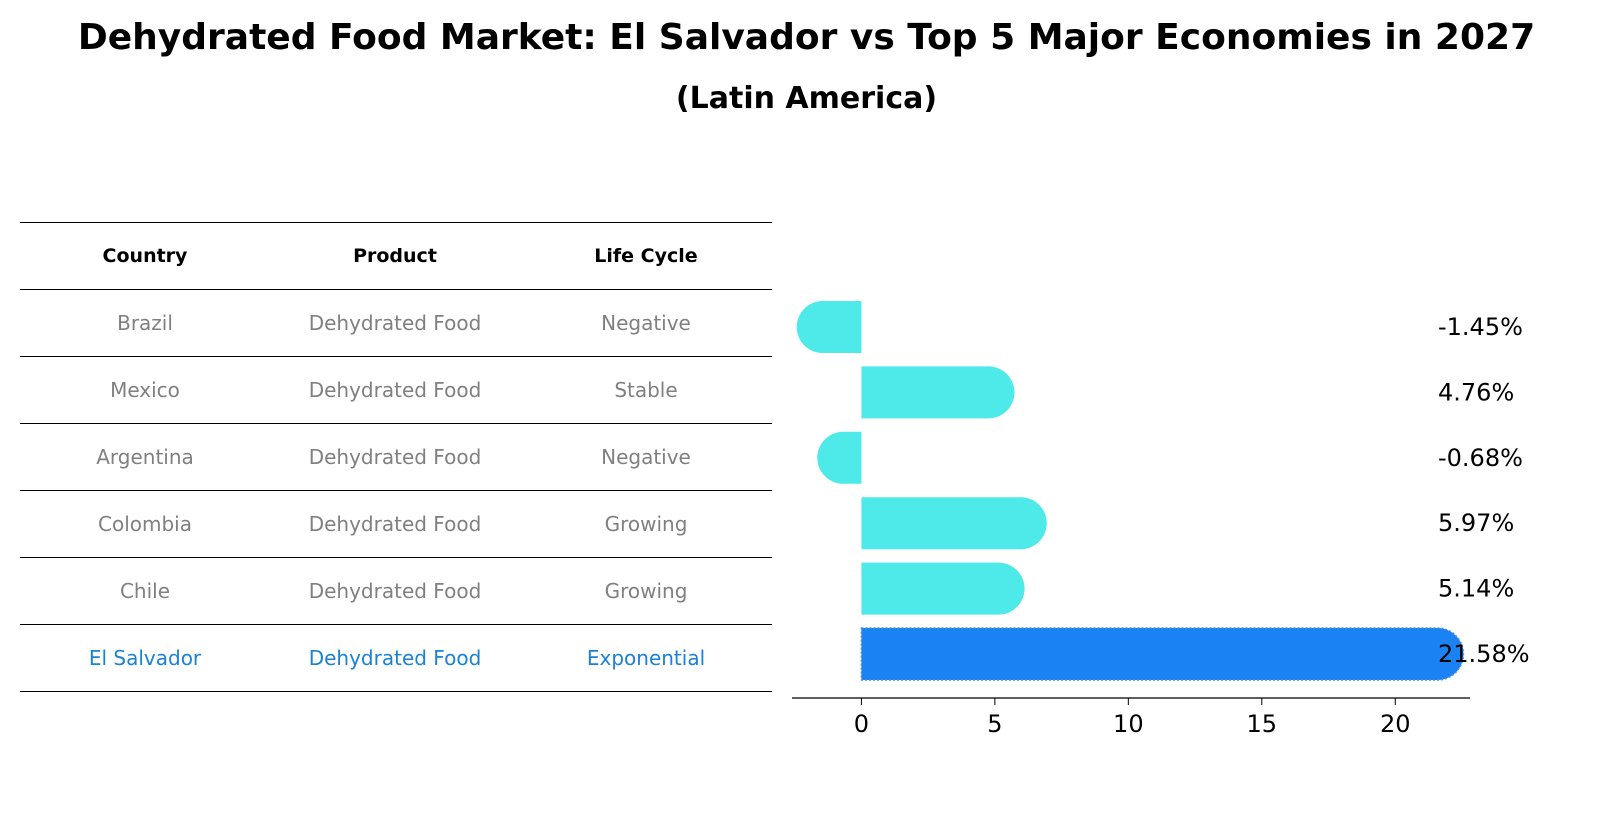 The width and height of the screenshot is (1613, 823). Describe the element at coordinates (861, 724) in the screenshot. I see `x-tick-label: 0` at that location.